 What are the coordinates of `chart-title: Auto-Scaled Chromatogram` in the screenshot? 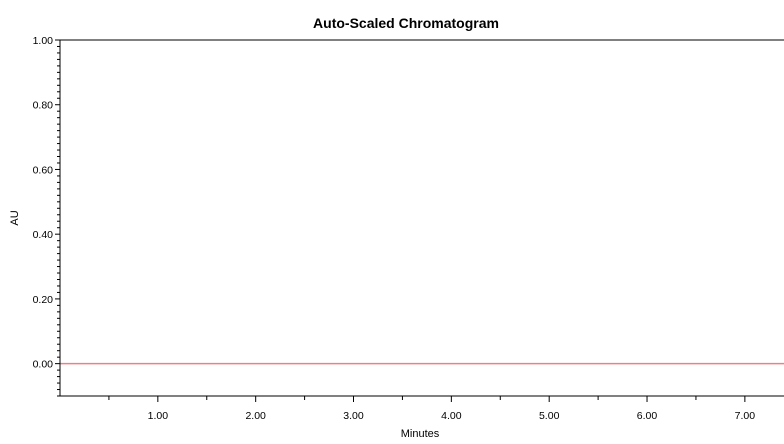 It's located at (406, 23).